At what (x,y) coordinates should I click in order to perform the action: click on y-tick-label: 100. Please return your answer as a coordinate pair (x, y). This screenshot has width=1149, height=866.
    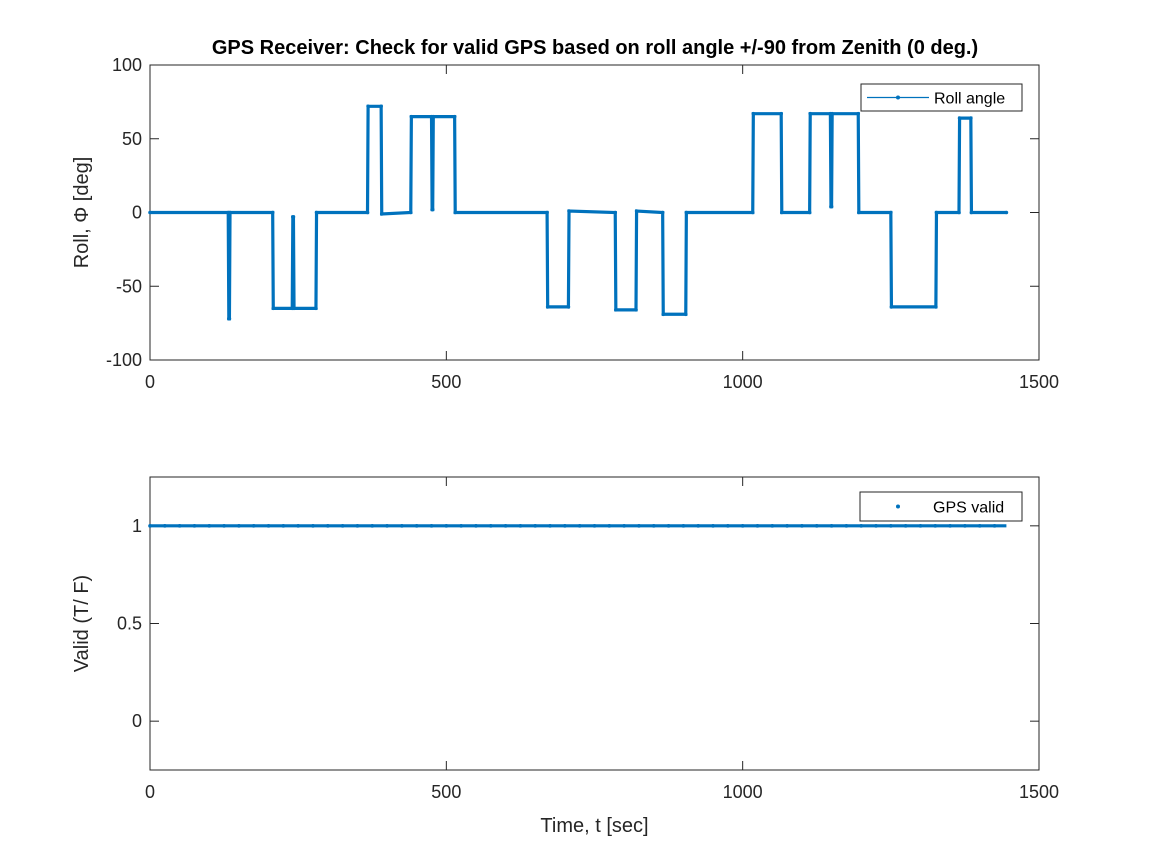
    Looking at the image, I should click on (127, 65).